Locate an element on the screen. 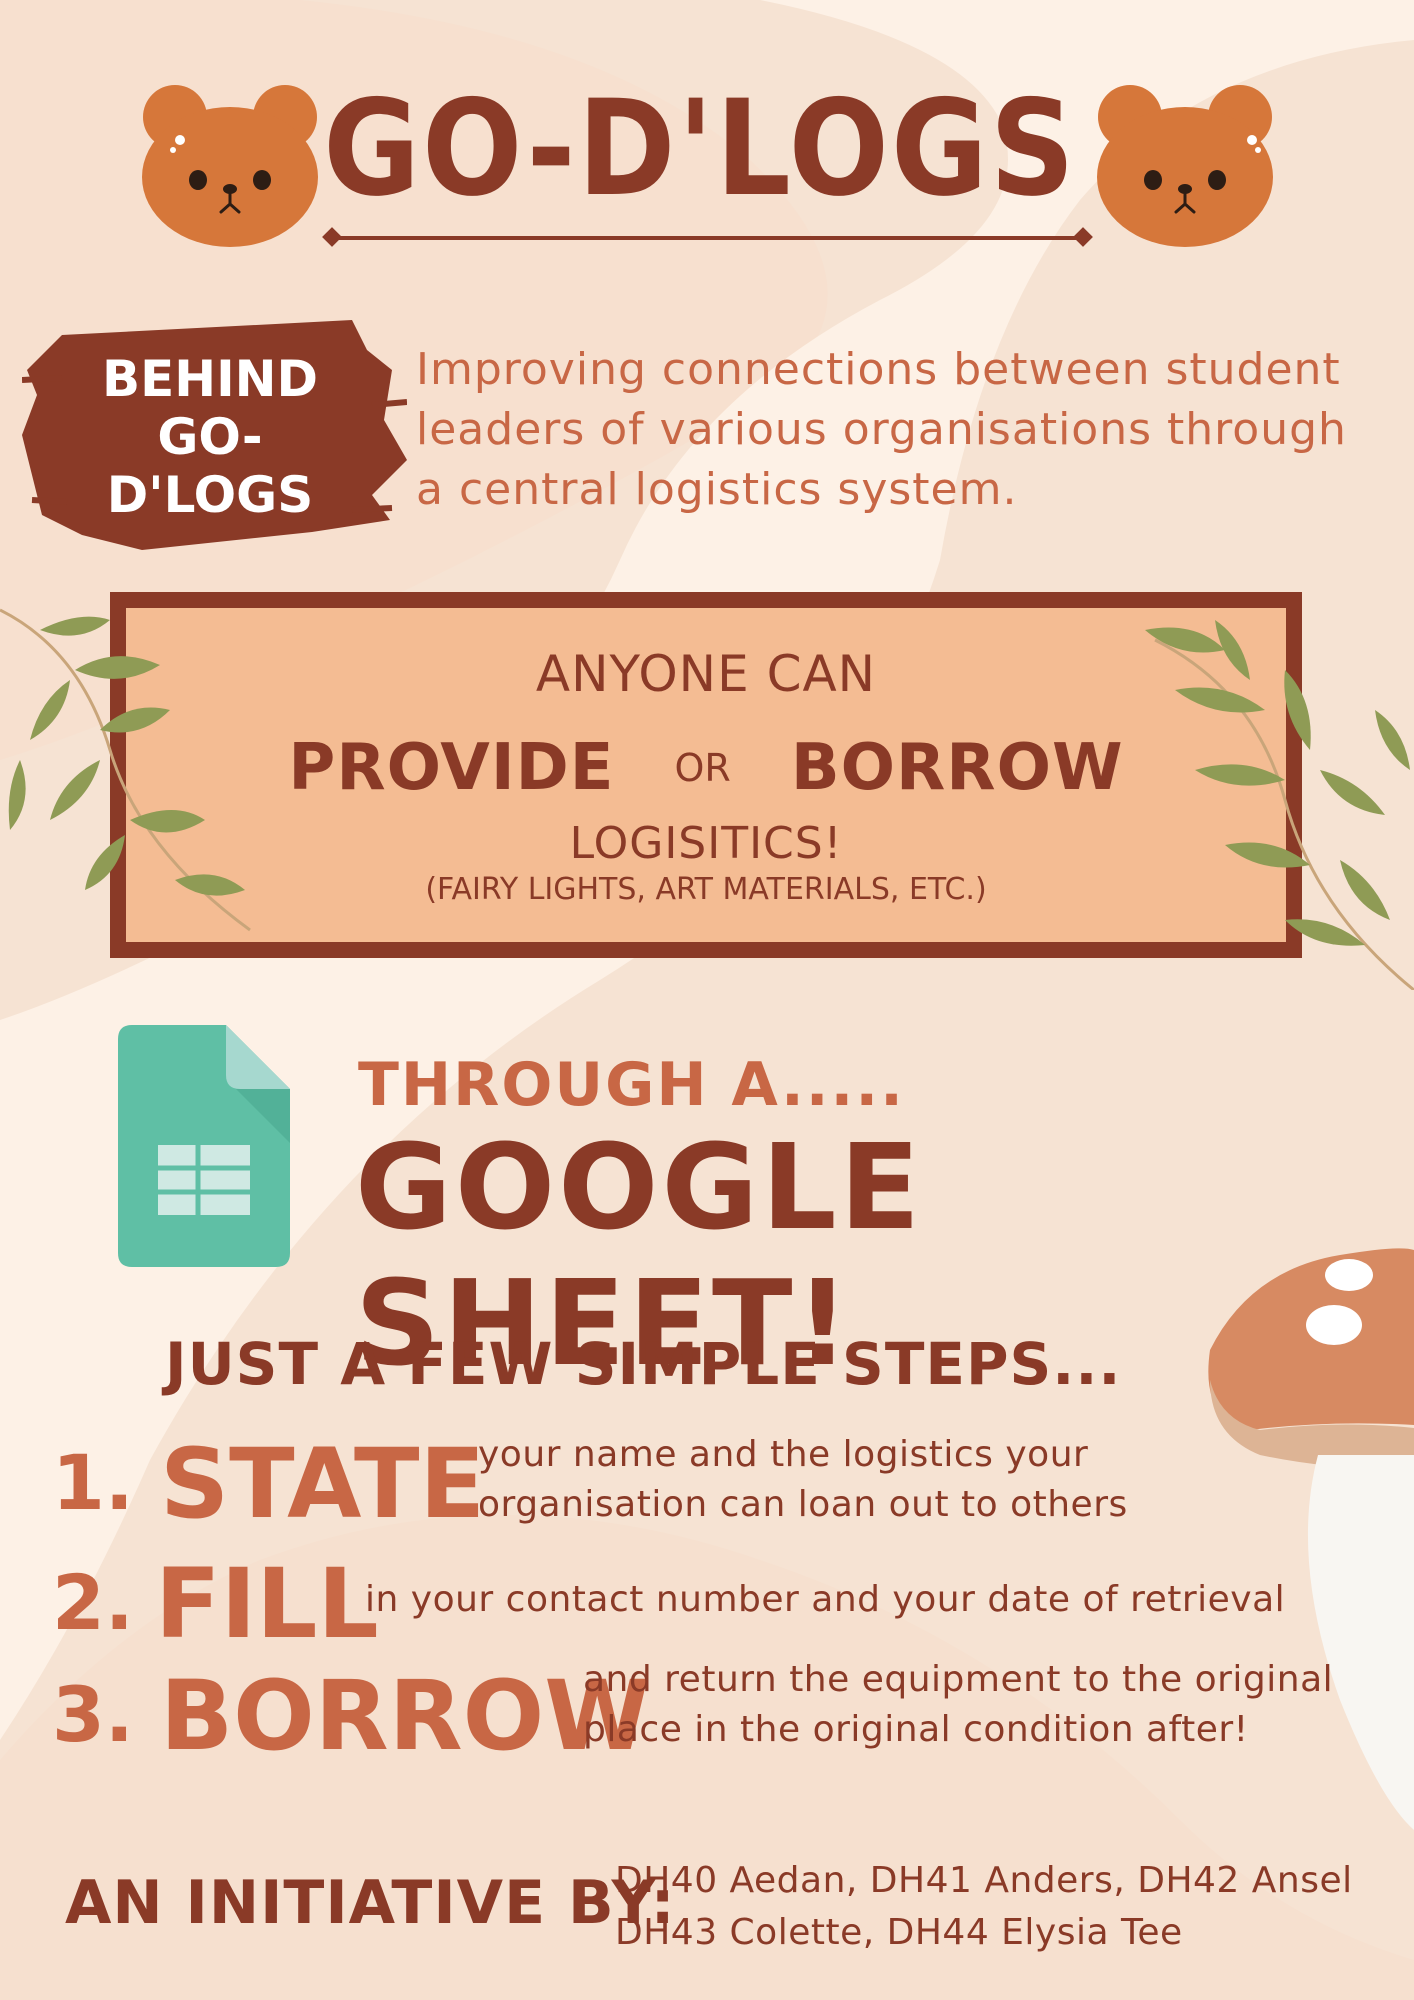 This screenshot has width=1414, height=2000. step-number: 2. is located at coordinates (93, 1602).